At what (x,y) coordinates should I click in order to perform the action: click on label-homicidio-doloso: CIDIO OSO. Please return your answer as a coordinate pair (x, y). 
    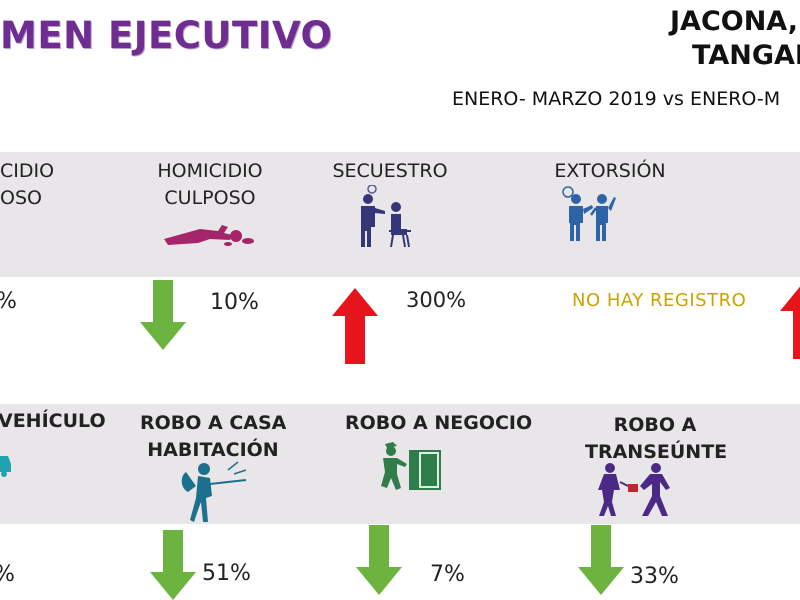
    Looking at the image, I should click on (27, 185).